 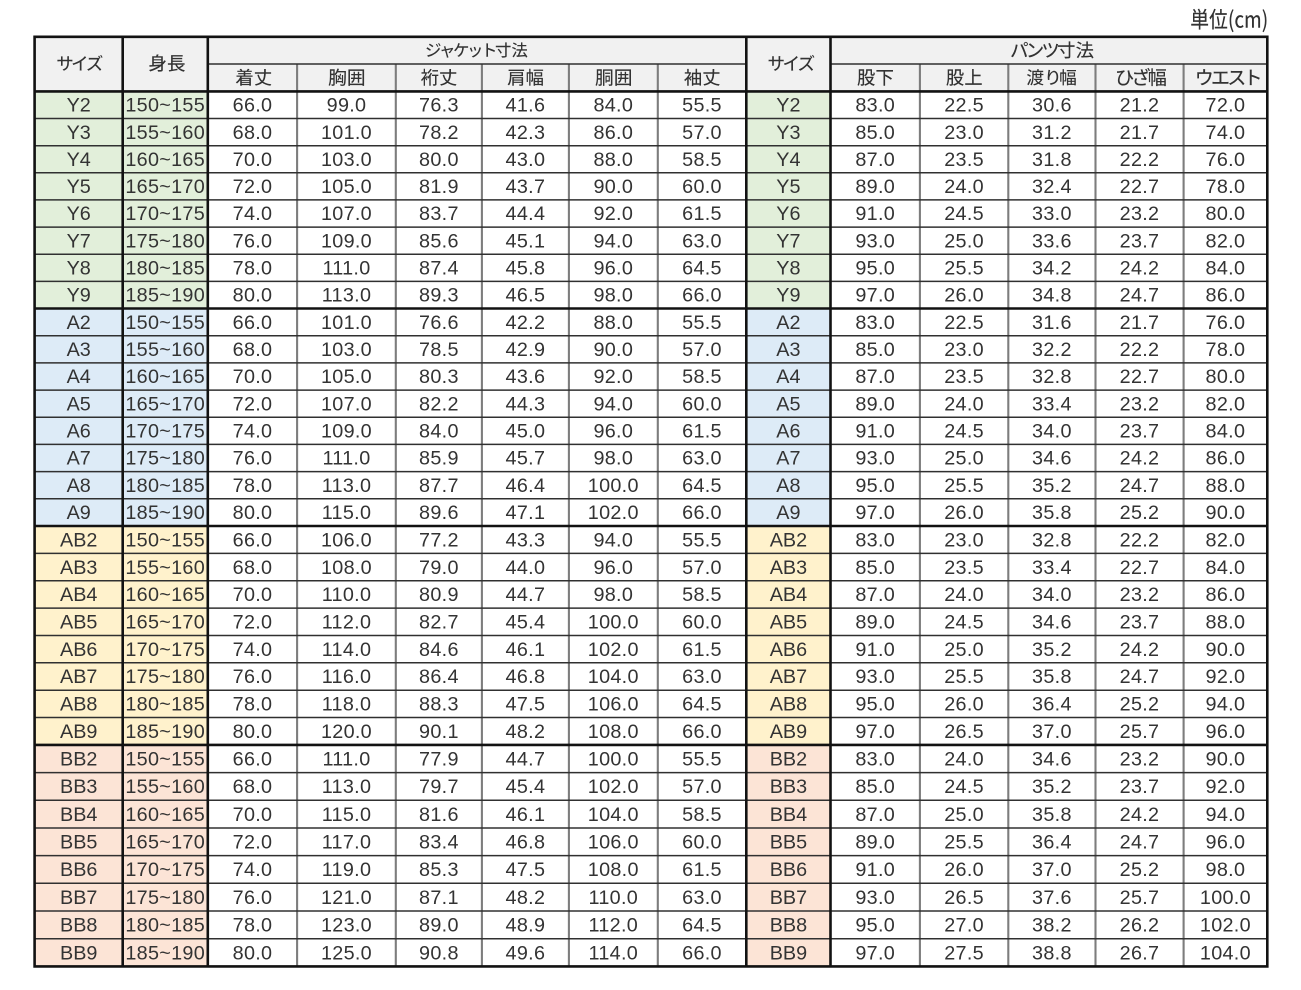 I want to click on svg-text: 170~175, so click(x=165, y=870).